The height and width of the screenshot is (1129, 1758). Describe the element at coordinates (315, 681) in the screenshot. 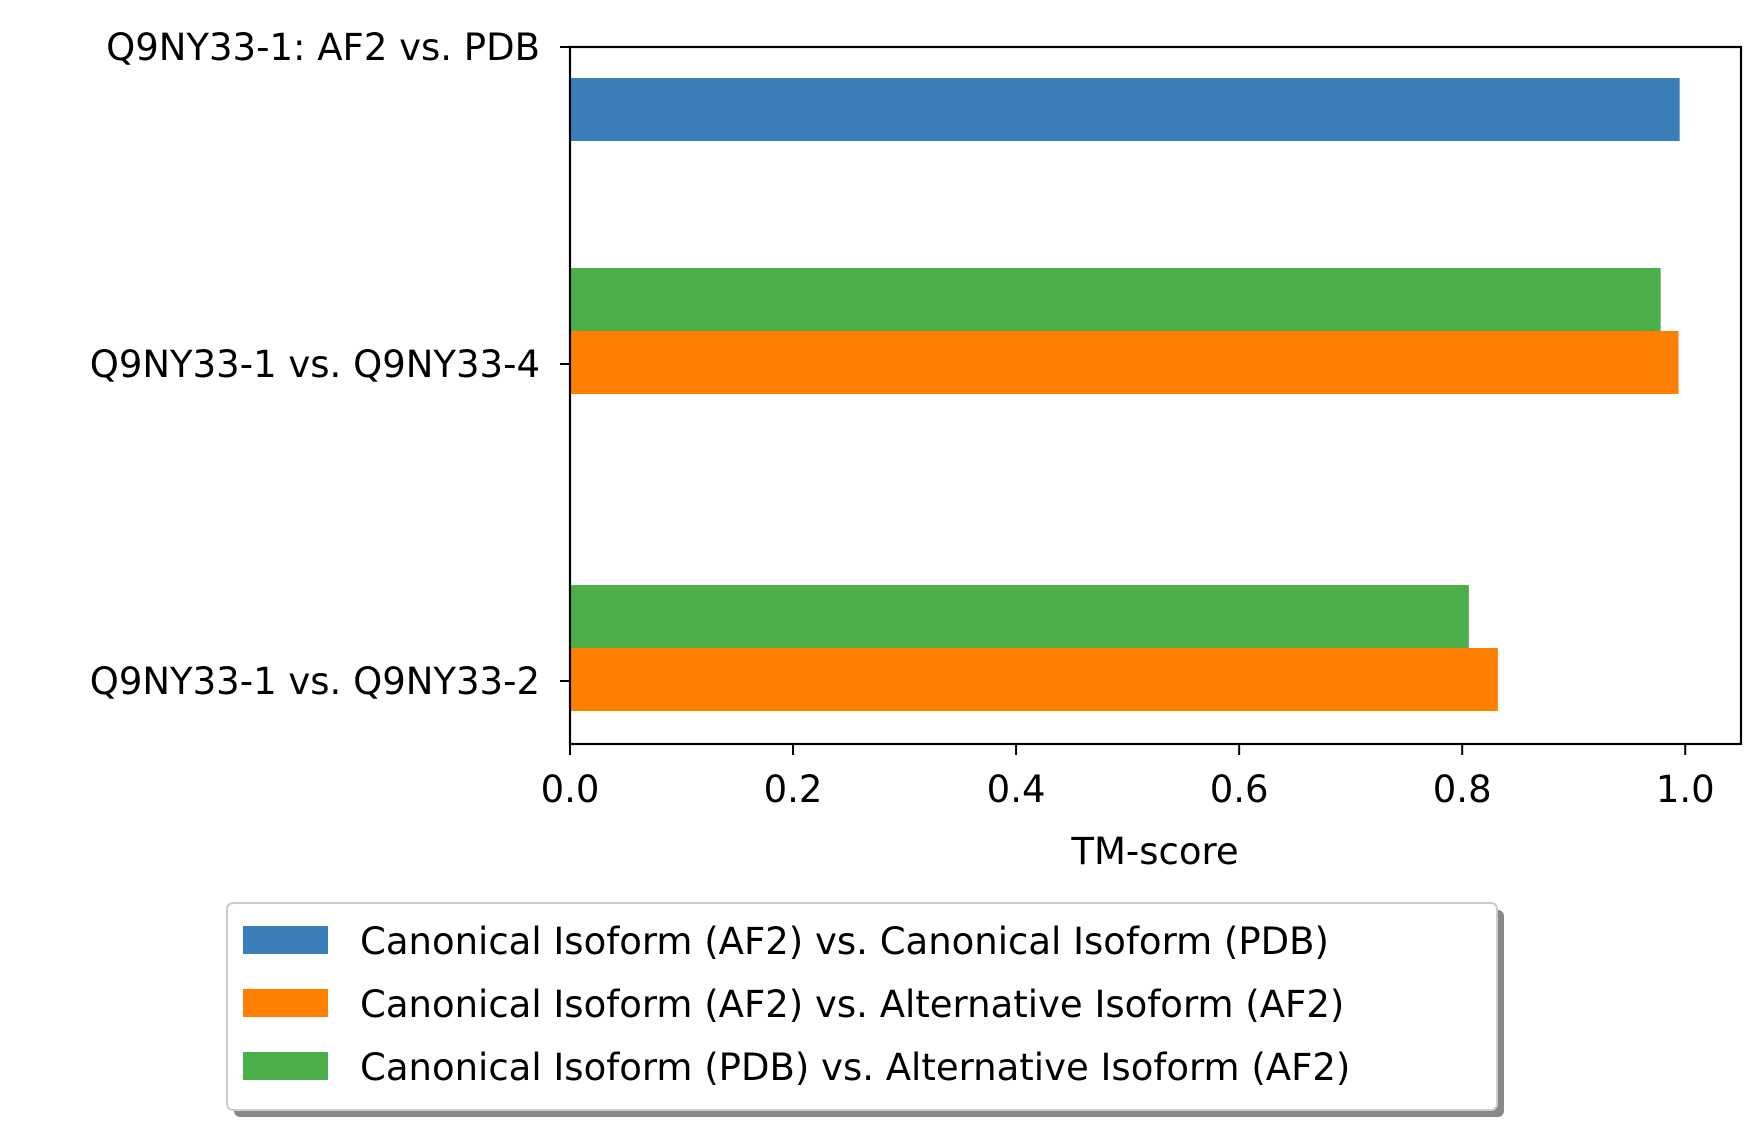

I see `y-tick-label: Q9NY33-1 vs. Q9NY33-2` at that location.